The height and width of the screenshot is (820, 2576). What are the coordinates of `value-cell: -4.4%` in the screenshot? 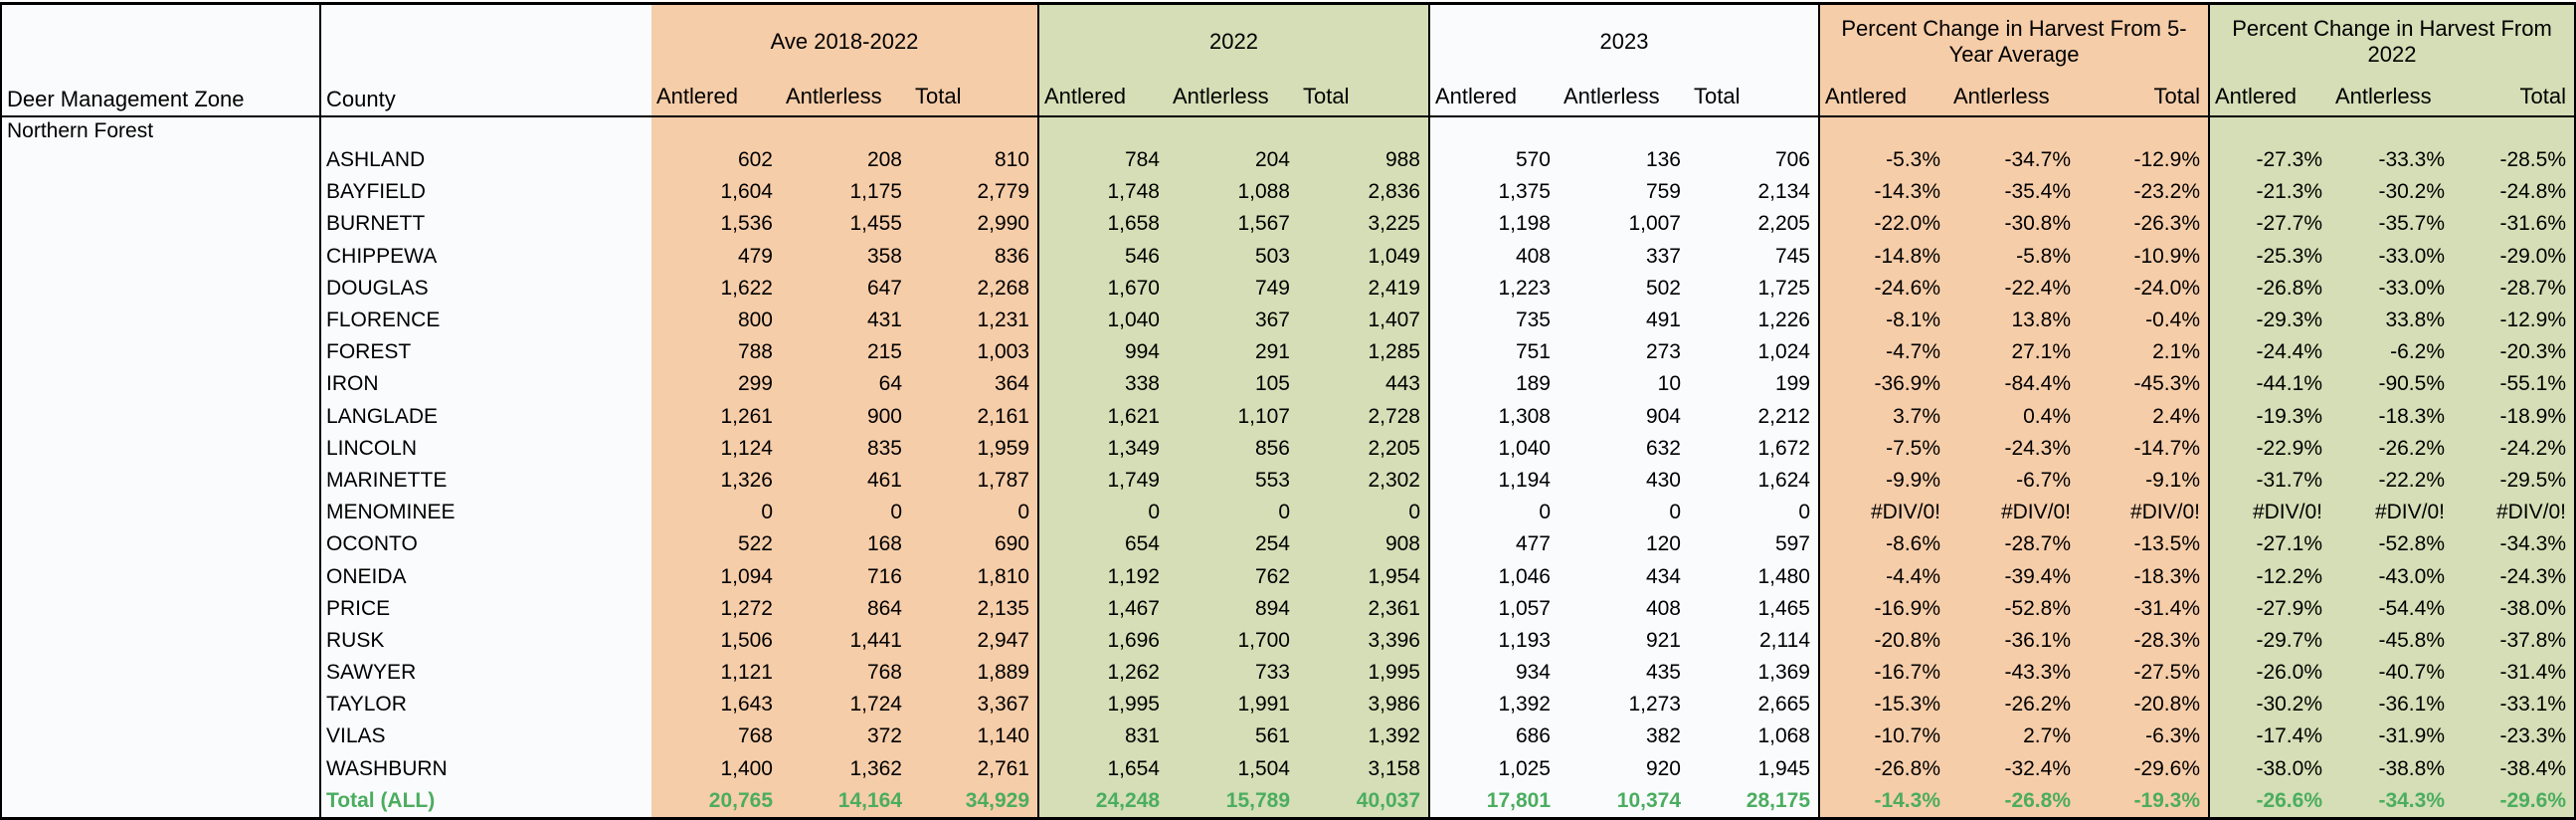 It's located at (1883, 577).